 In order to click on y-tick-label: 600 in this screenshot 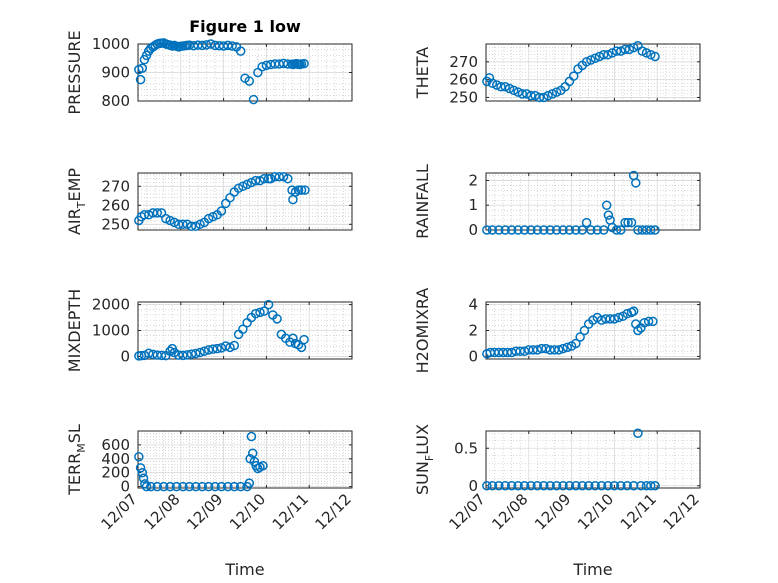, I will do `click(115, 445)`.